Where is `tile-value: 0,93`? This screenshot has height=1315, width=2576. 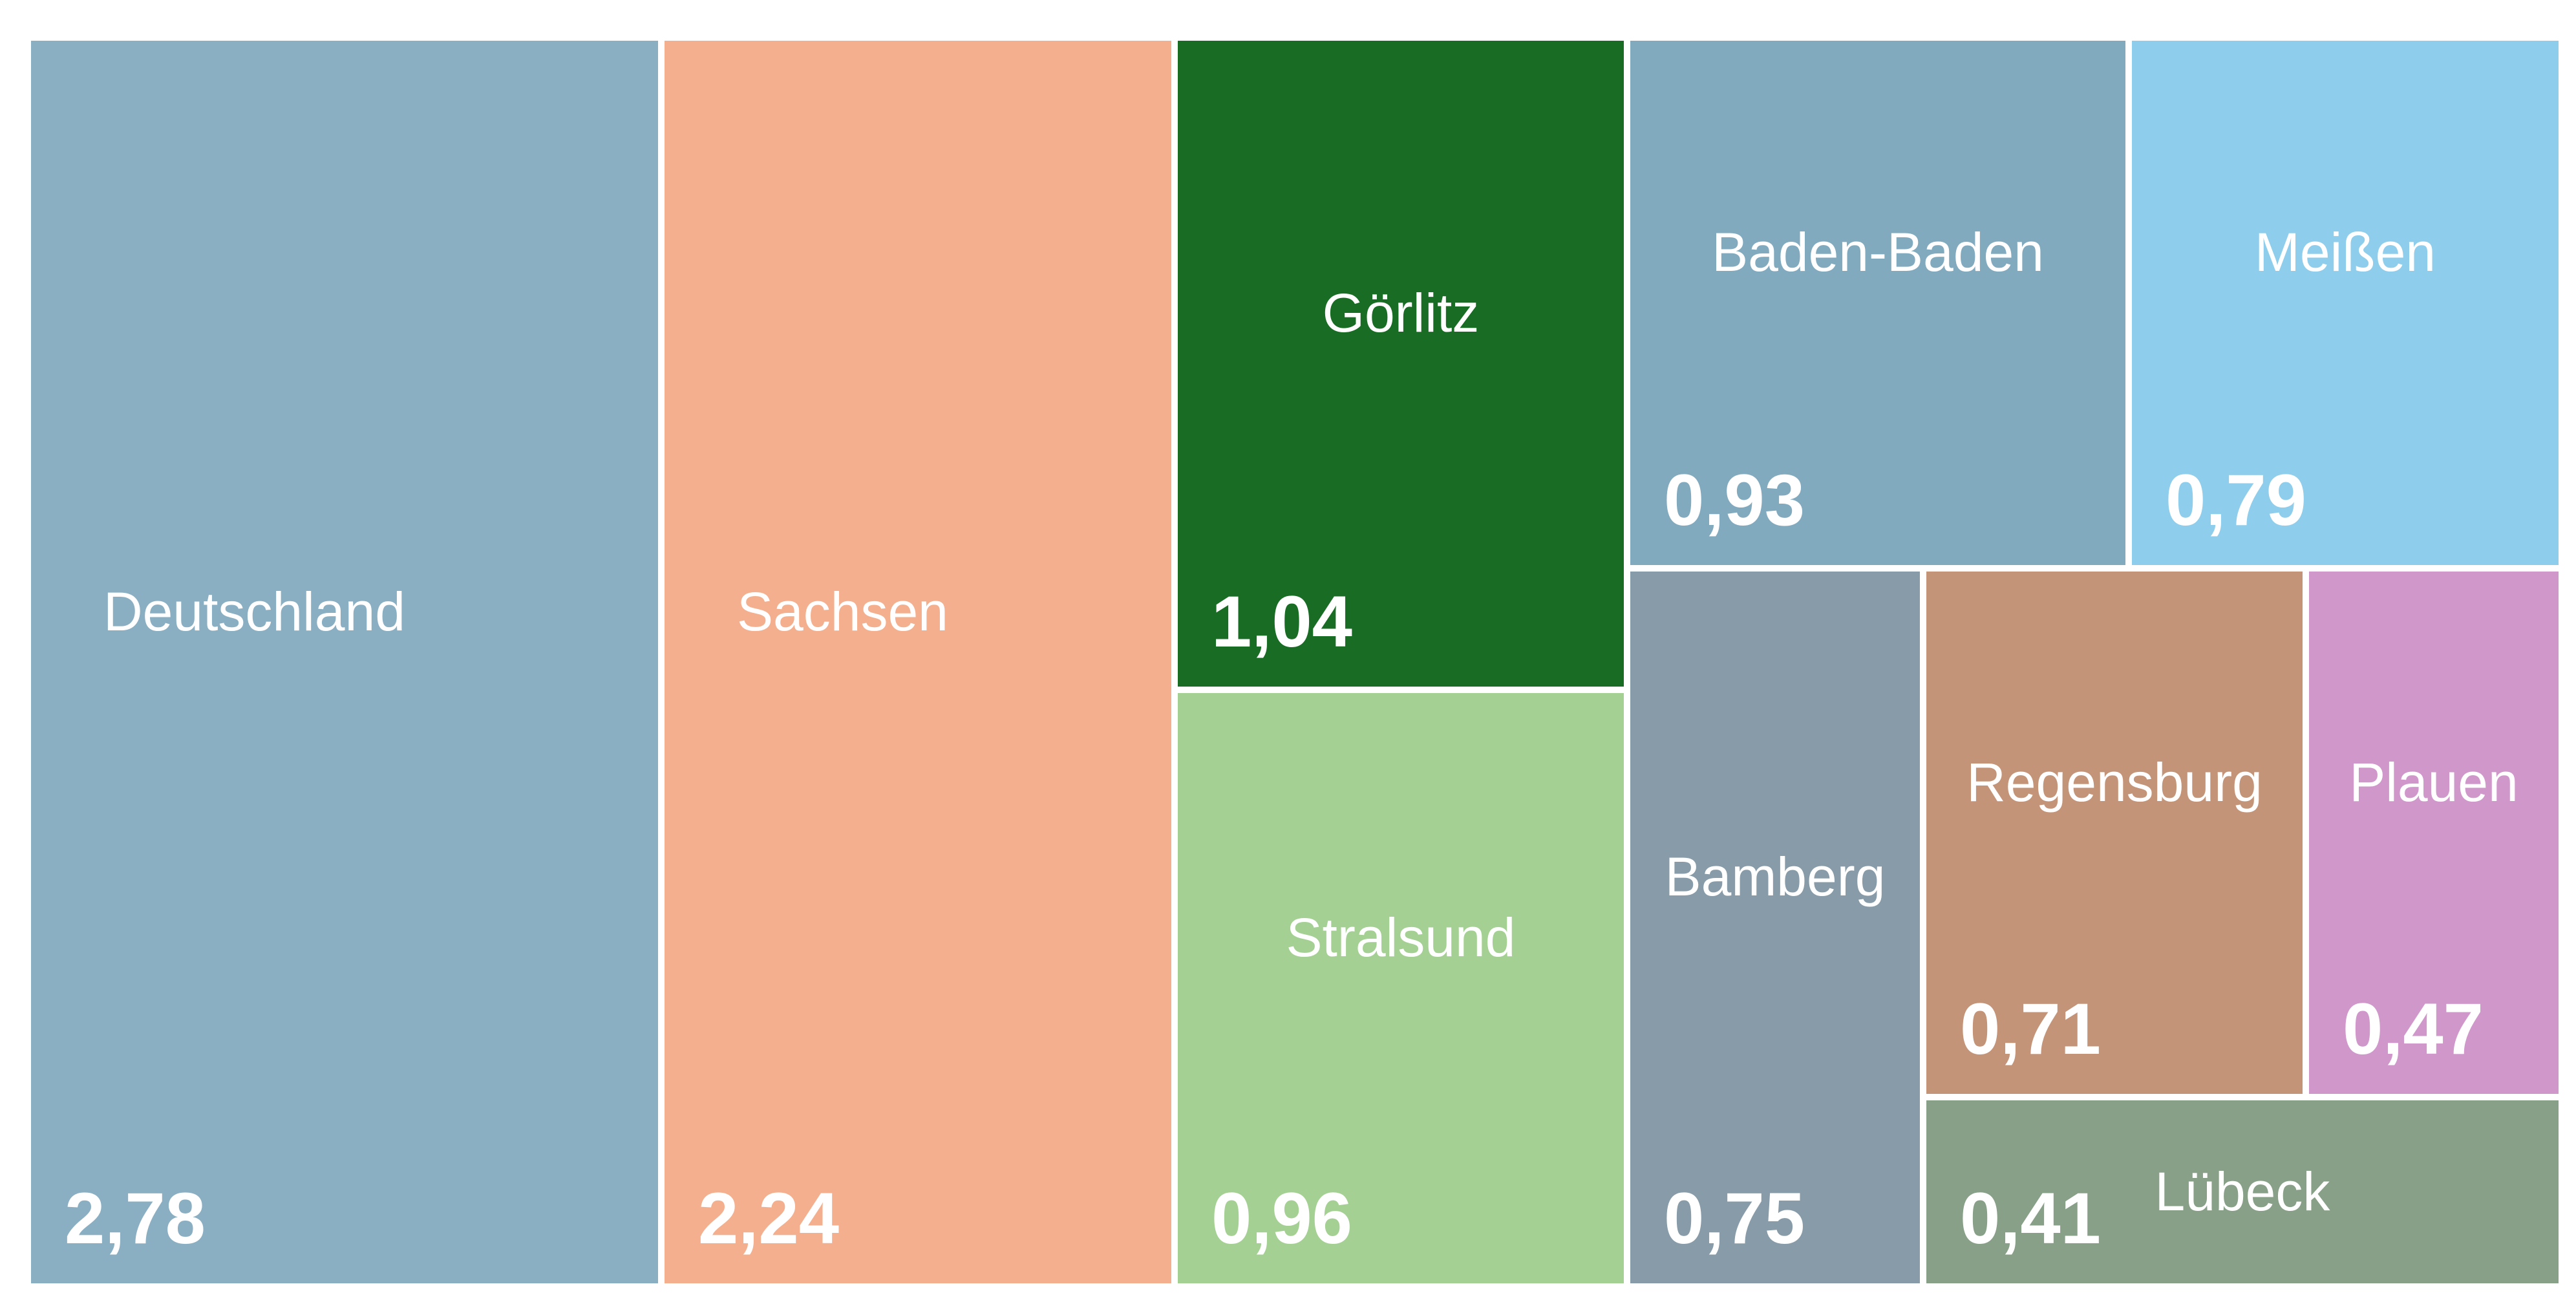
tile-value: 0,93 is located at coordinates (1734, 499).